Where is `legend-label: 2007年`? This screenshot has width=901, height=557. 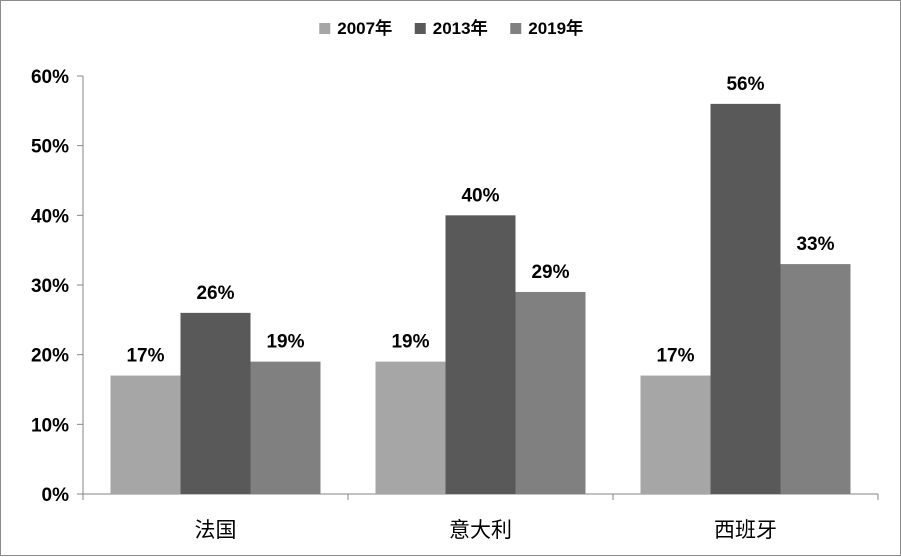 legend-label: 2007年 is located at coordinates (364, 28).